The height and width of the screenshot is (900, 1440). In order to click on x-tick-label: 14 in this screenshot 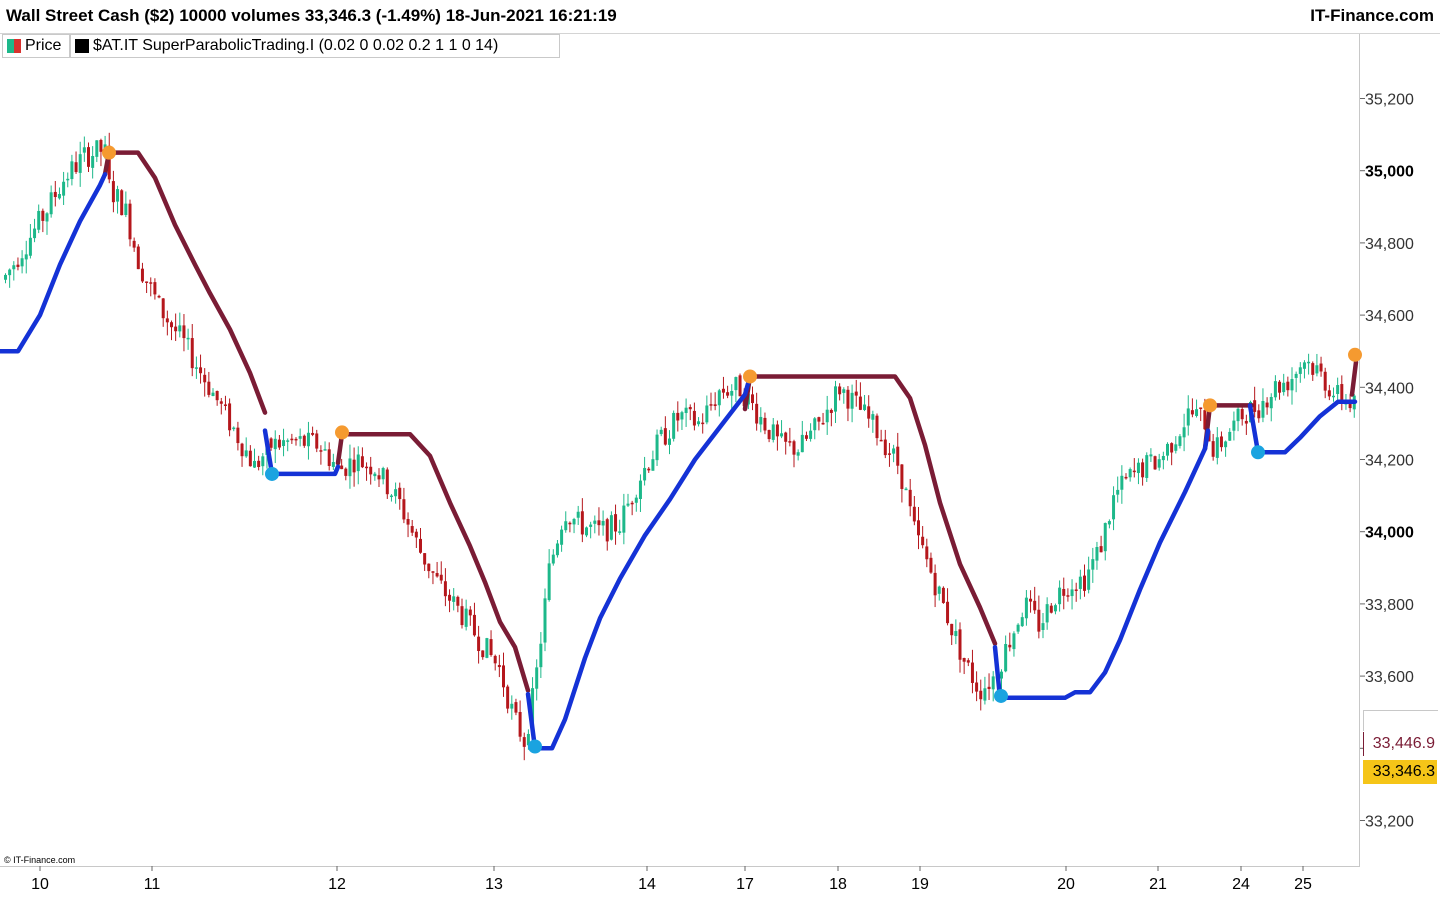, I will do `click(647, 884)`.